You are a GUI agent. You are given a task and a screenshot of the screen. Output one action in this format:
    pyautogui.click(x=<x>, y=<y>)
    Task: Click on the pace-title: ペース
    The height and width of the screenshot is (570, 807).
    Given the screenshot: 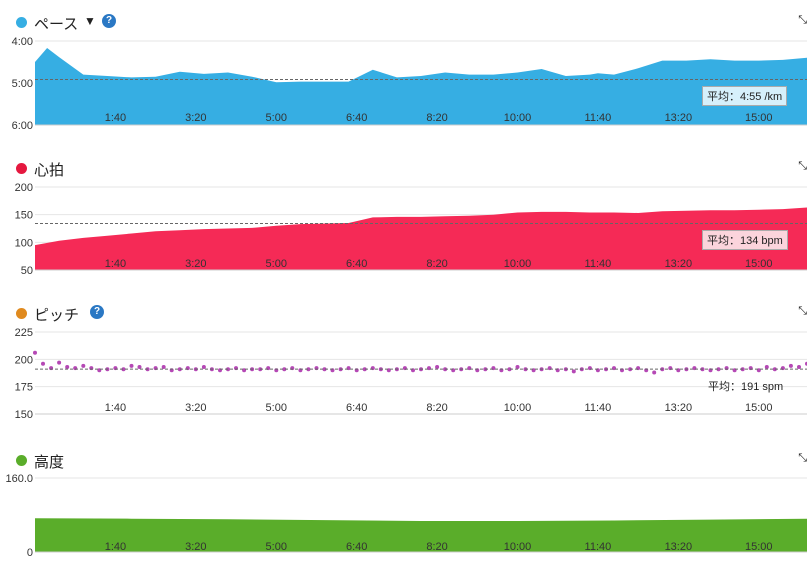 What is the action you would take?
    pyautogui.click(x=56, y=24)
    